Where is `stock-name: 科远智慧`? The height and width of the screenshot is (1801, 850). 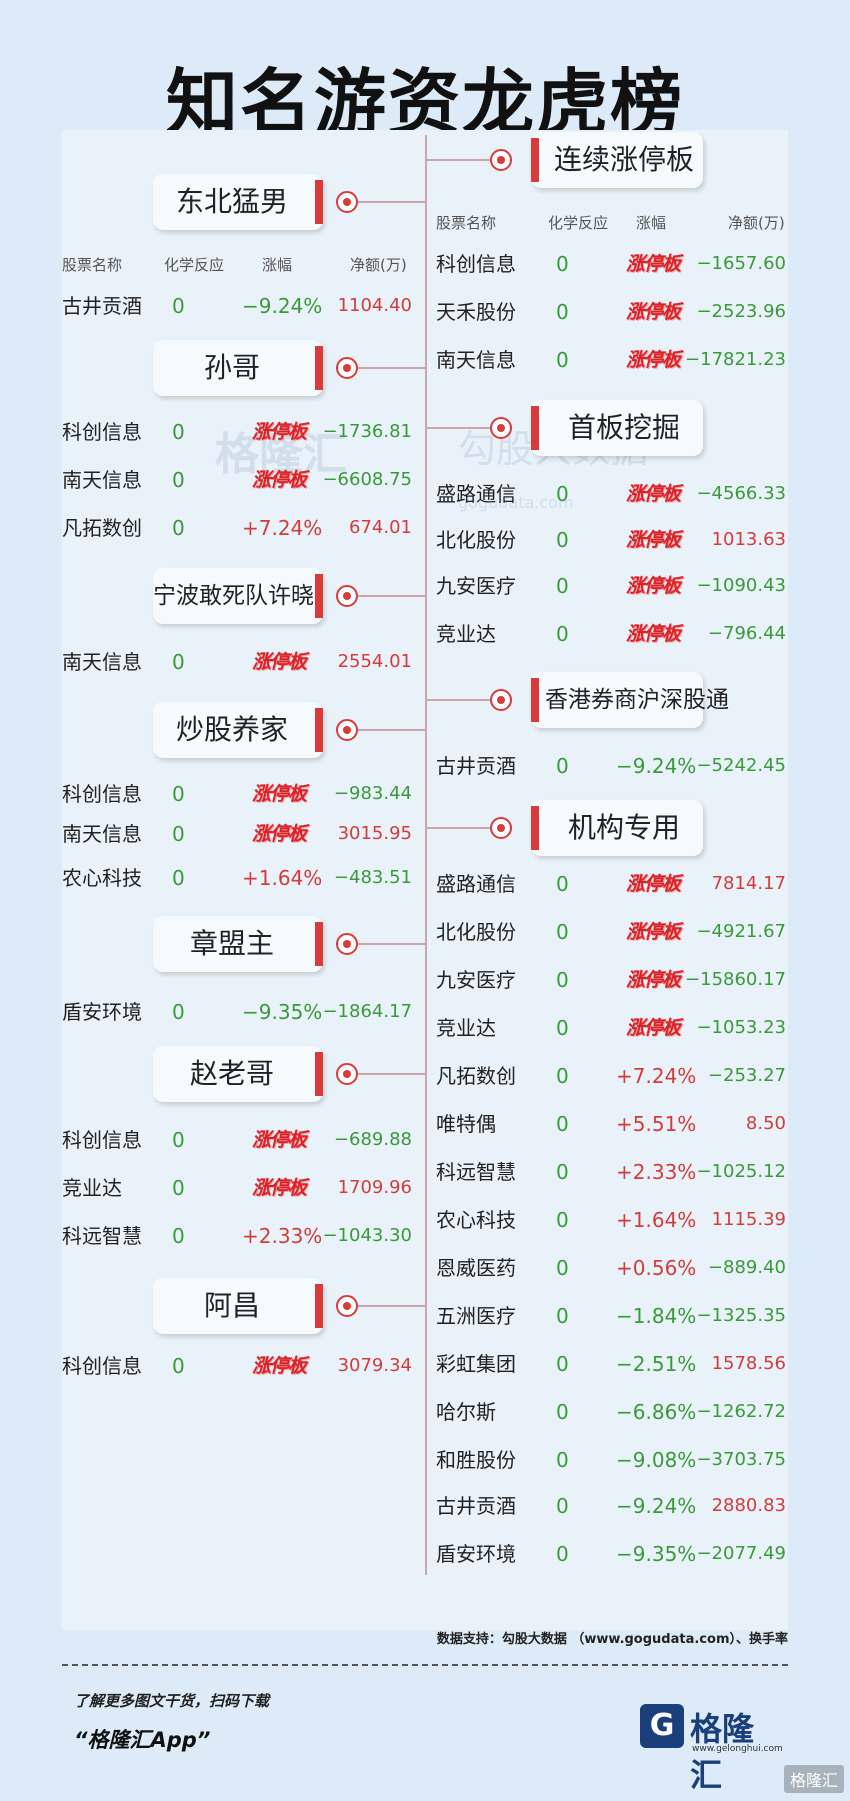 stock-name: 科远智慧 is located at coordinates (102, 1236).